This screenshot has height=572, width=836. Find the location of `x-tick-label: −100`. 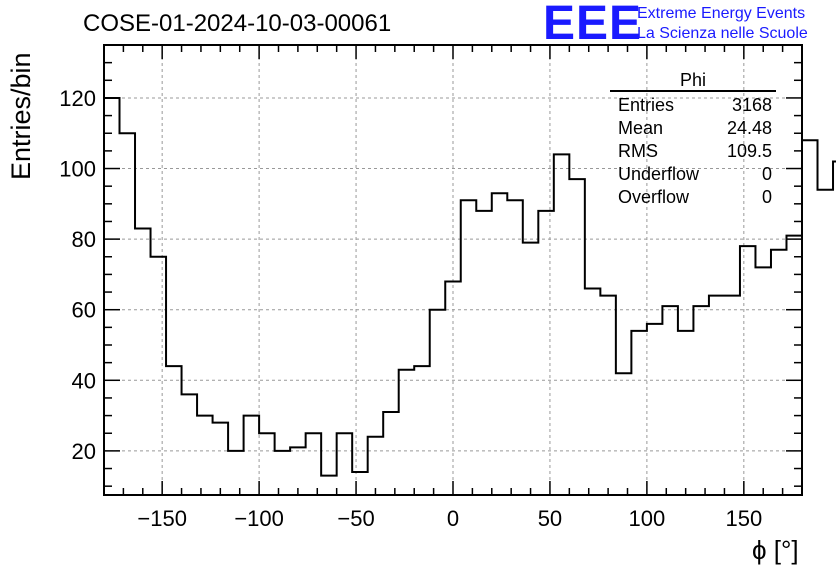

x-tick-label: −100 is located at coordinates (259, 518).